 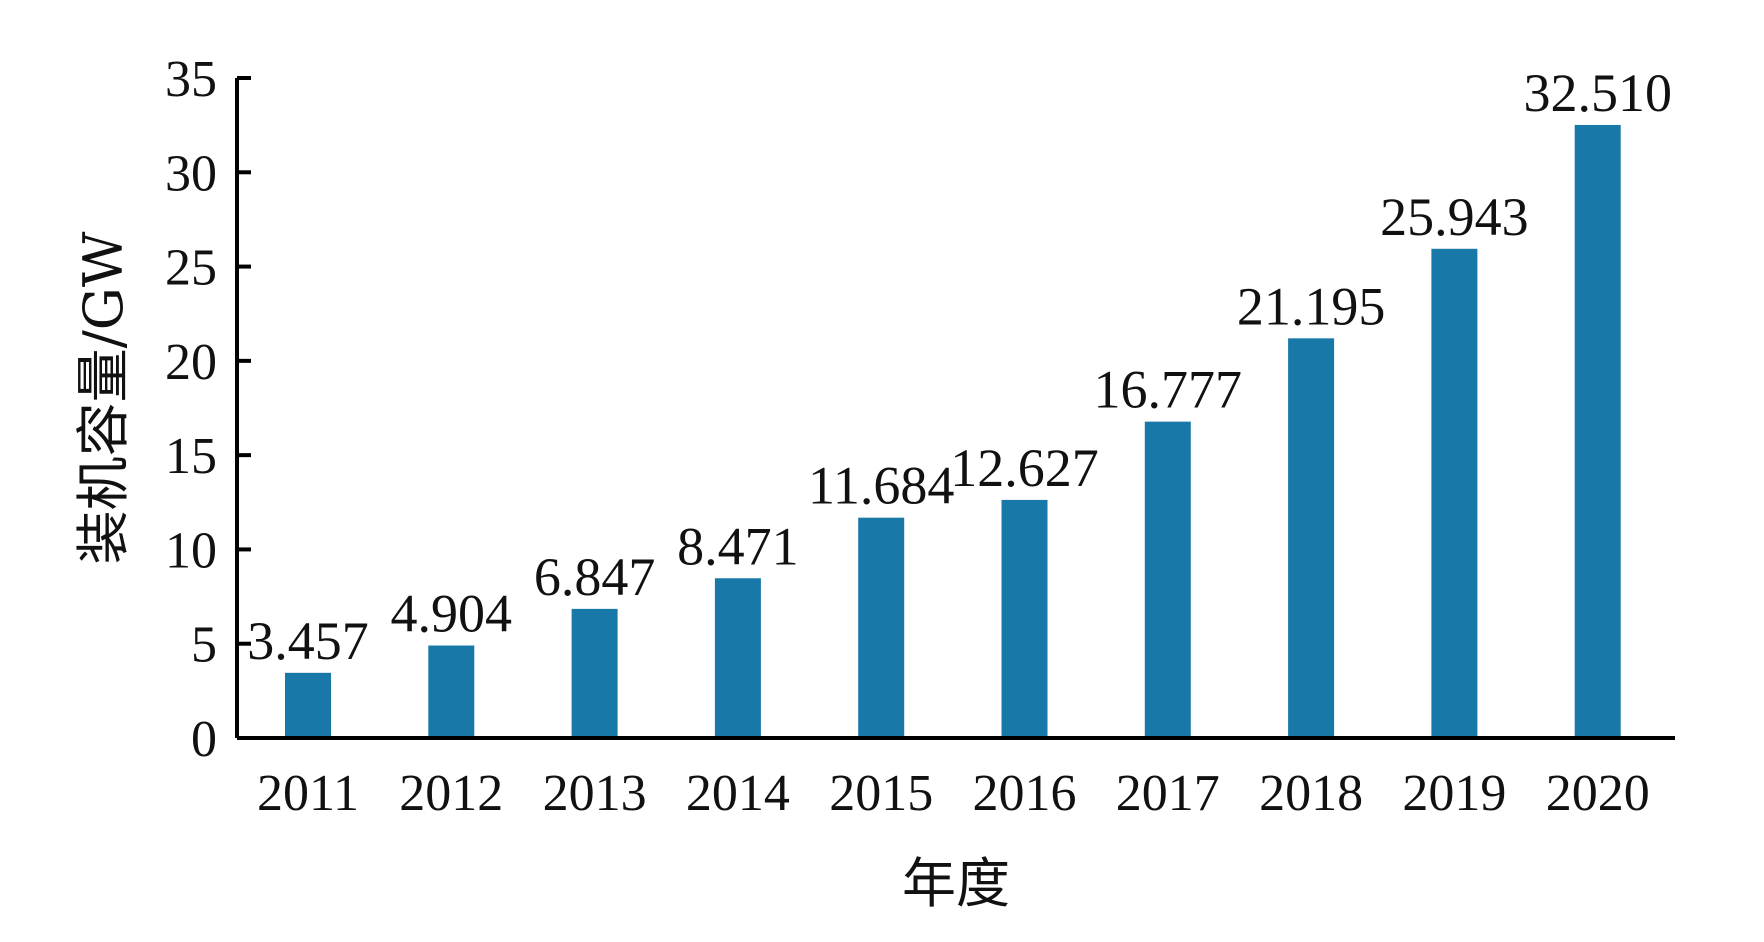 I want to click on data-label-2015: 11.684, so click(x=881, y=486).